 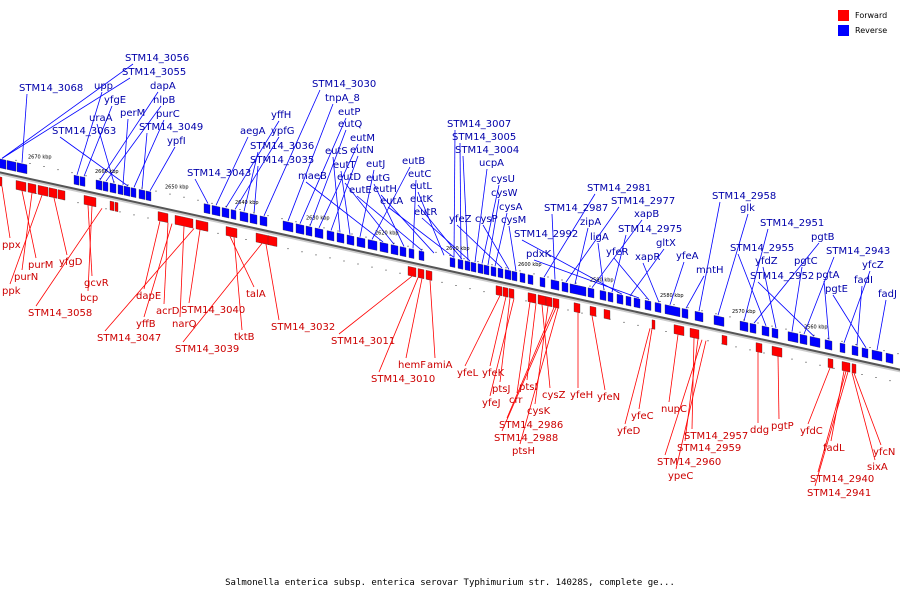 What do you see at coordinates (744, 196) in the screenshot?
I see `reverse-gene-label: STM14_2958` at bounding box center [744, 196].